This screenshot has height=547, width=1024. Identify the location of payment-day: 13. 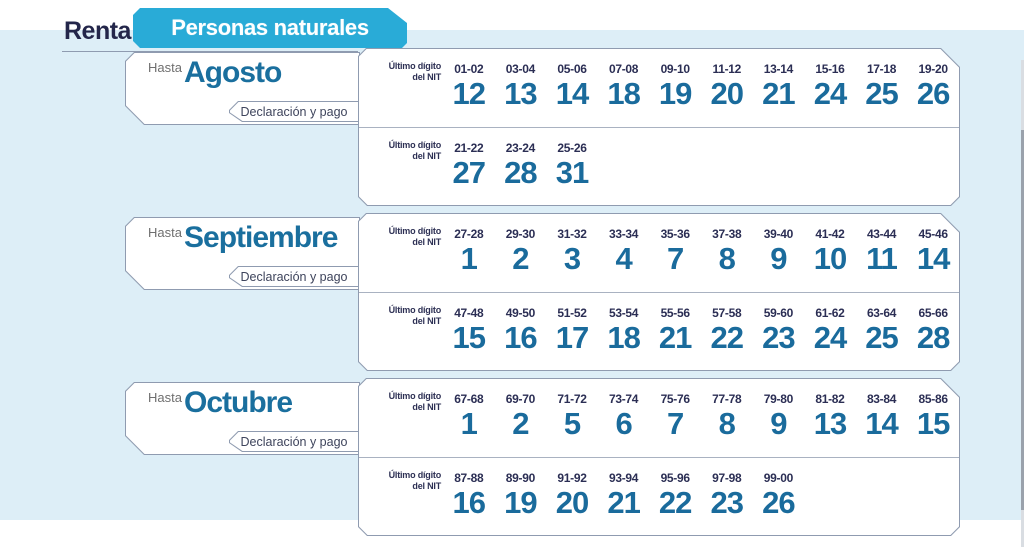
(830, 423).